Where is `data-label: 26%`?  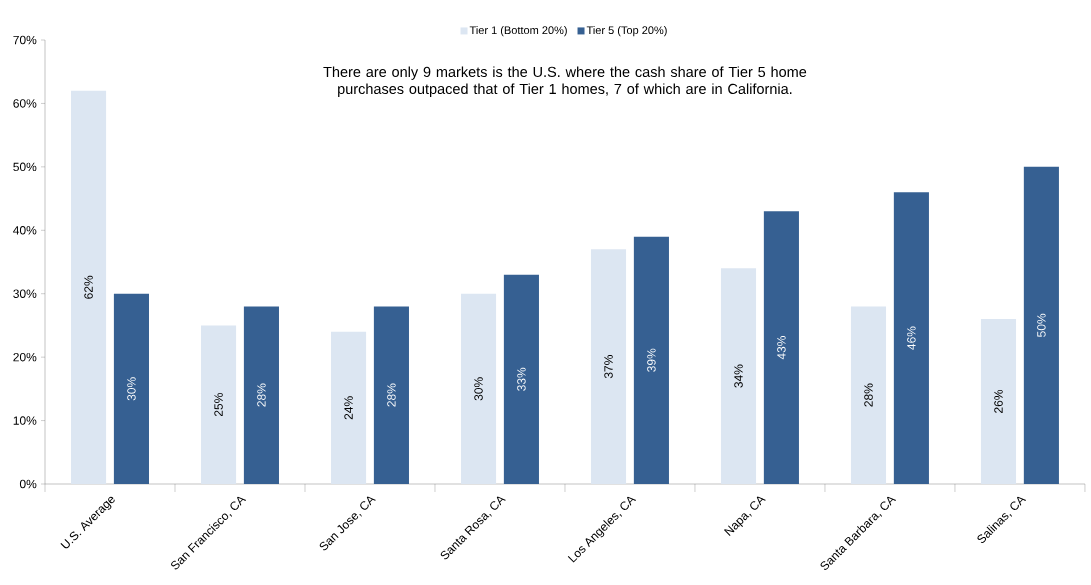
data-label: 26% is located at coordinates (998, 401).